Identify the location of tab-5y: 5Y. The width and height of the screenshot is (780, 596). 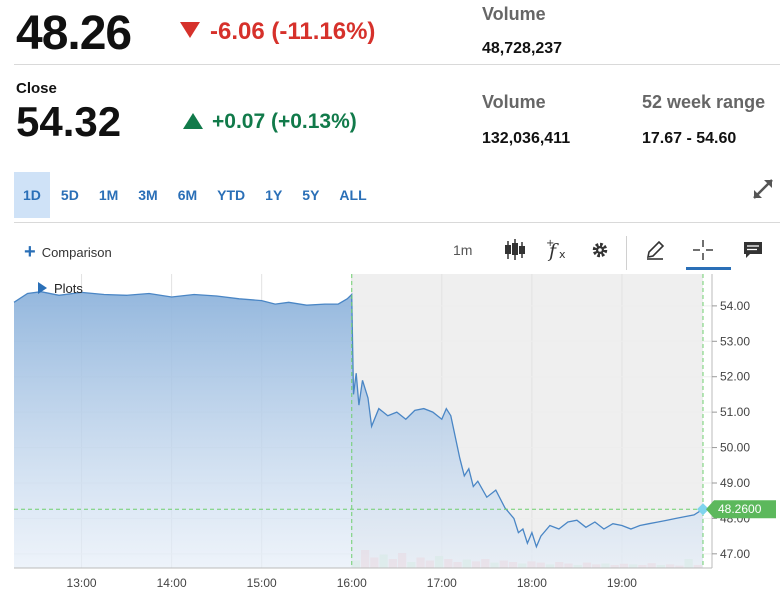
(311, 195).